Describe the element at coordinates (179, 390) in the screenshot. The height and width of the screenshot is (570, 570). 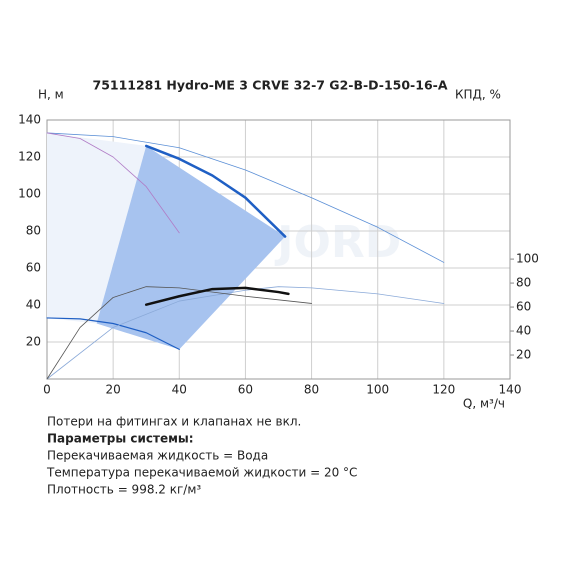
I see `x-tick-label: 40` at that location.